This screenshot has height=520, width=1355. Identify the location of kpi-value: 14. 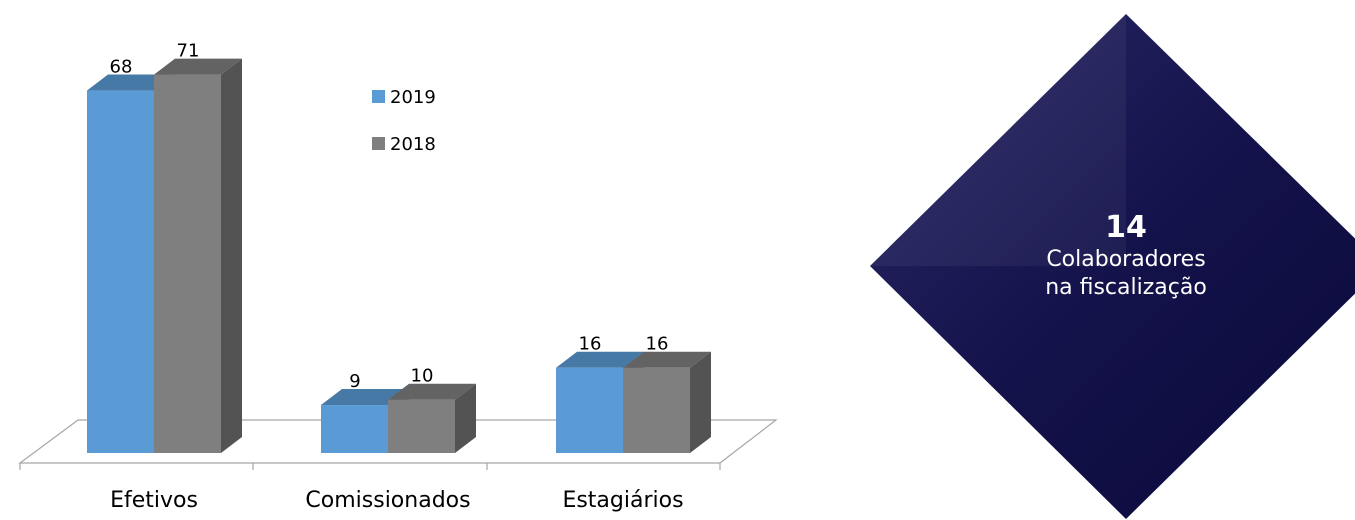
(1126, 227).